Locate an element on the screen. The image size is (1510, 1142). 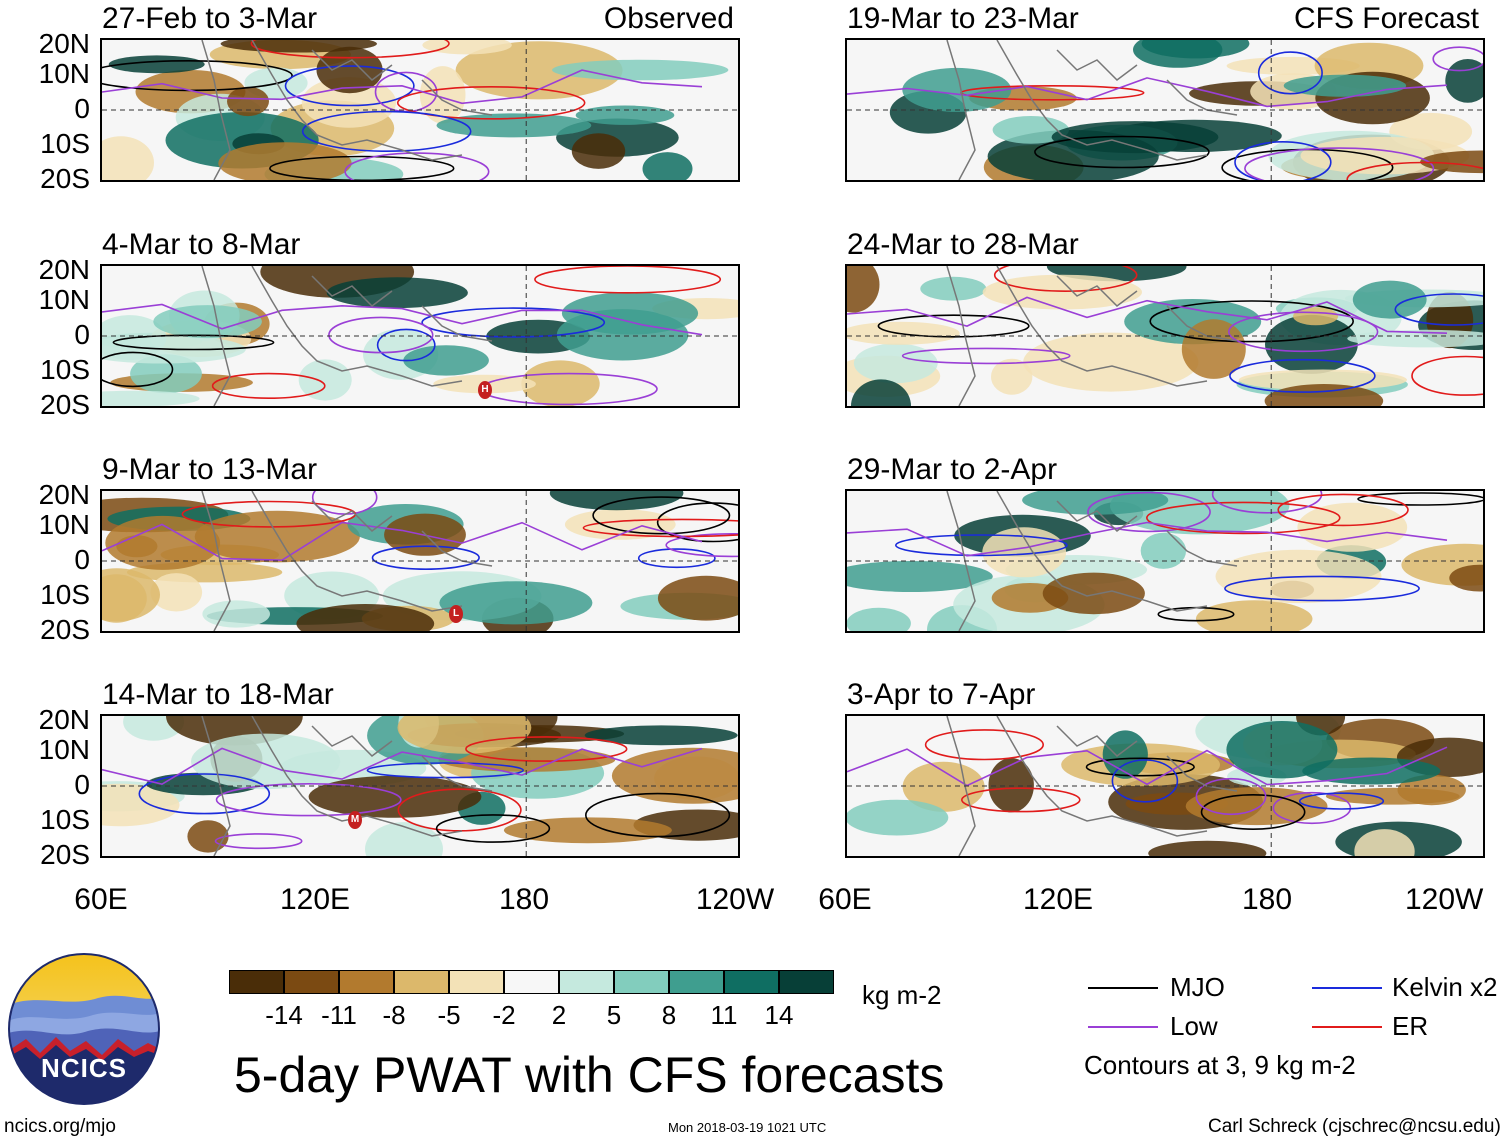
lat-label-left-0-3: 10S is located at coordinates (65, 143).